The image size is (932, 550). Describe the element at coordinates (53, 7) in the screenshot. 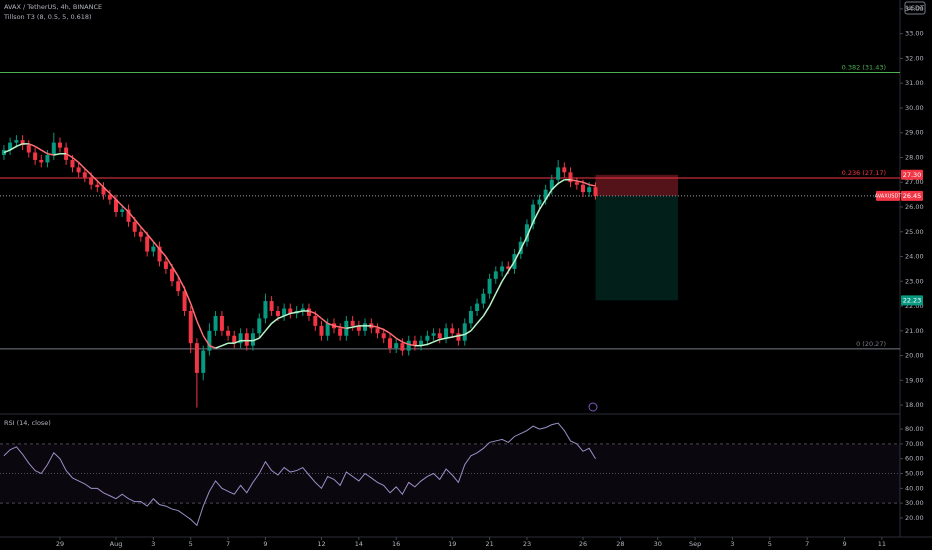

I see `chart-title: AVAX / TetherUS, 4h, BINANCE` at that location.